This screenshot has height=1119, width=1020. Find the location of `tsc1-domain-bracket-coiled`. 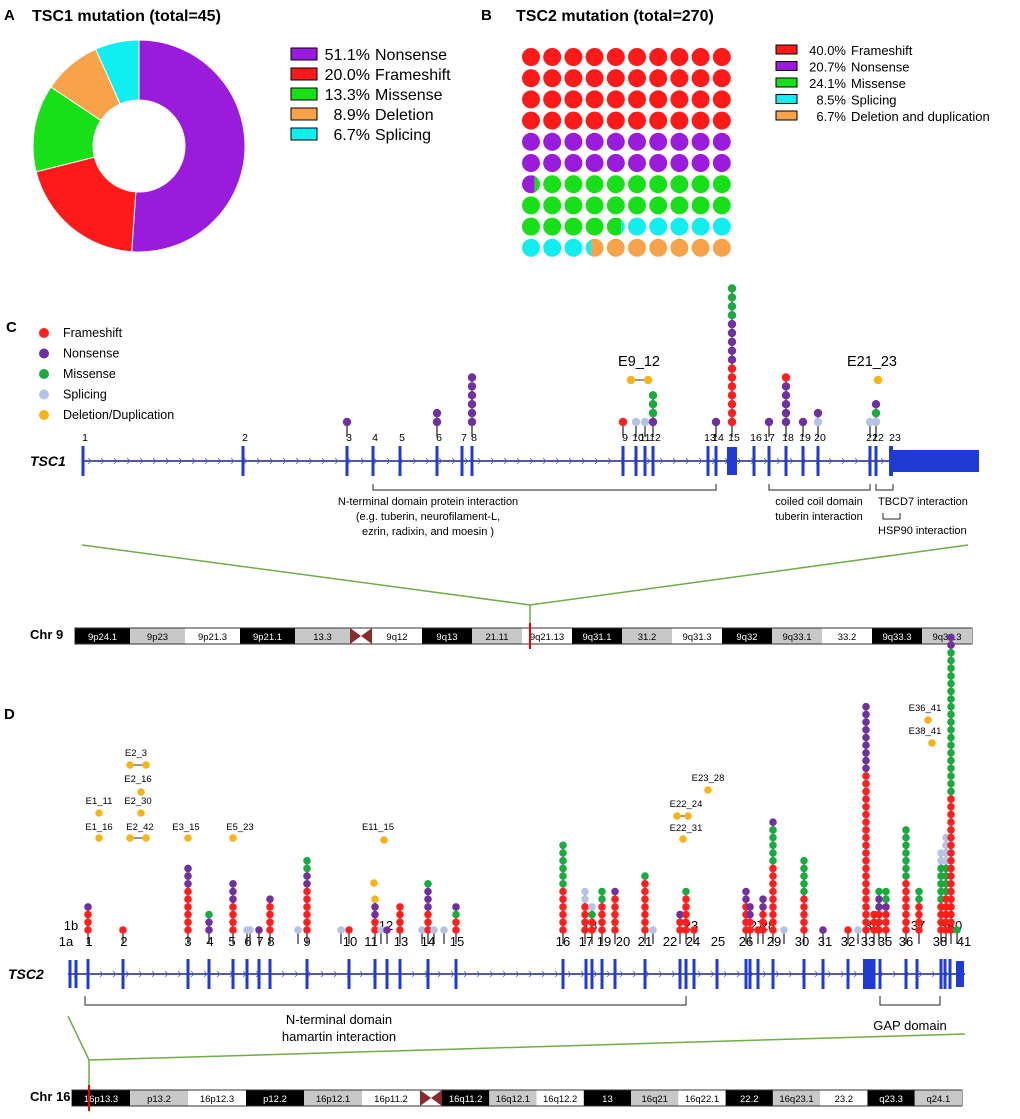

tsc1-domain-bracket-coiled is located at coordinates (819, 487).